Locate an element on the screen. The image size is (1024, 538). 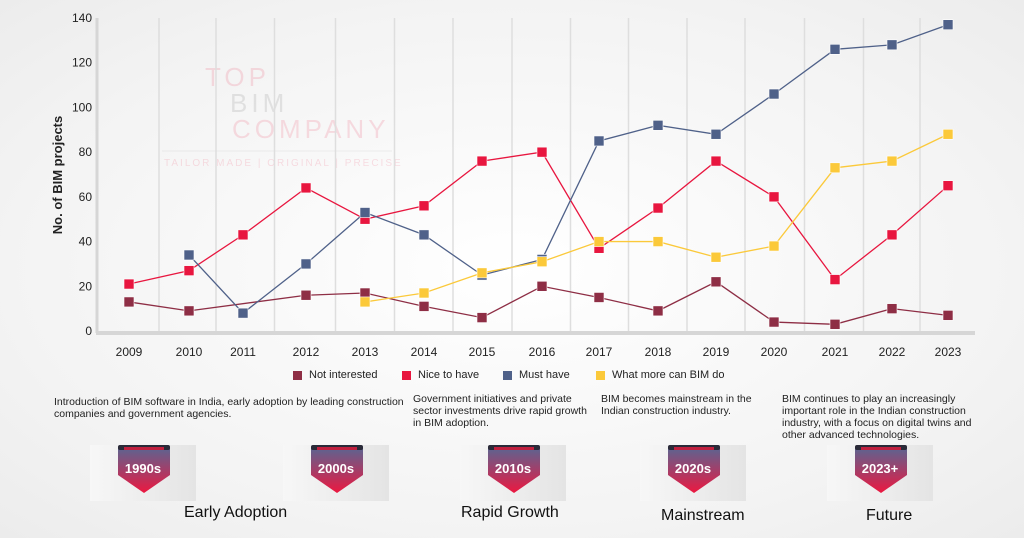
legend-label: What more can BIM do is located at coordinates (668, 375).